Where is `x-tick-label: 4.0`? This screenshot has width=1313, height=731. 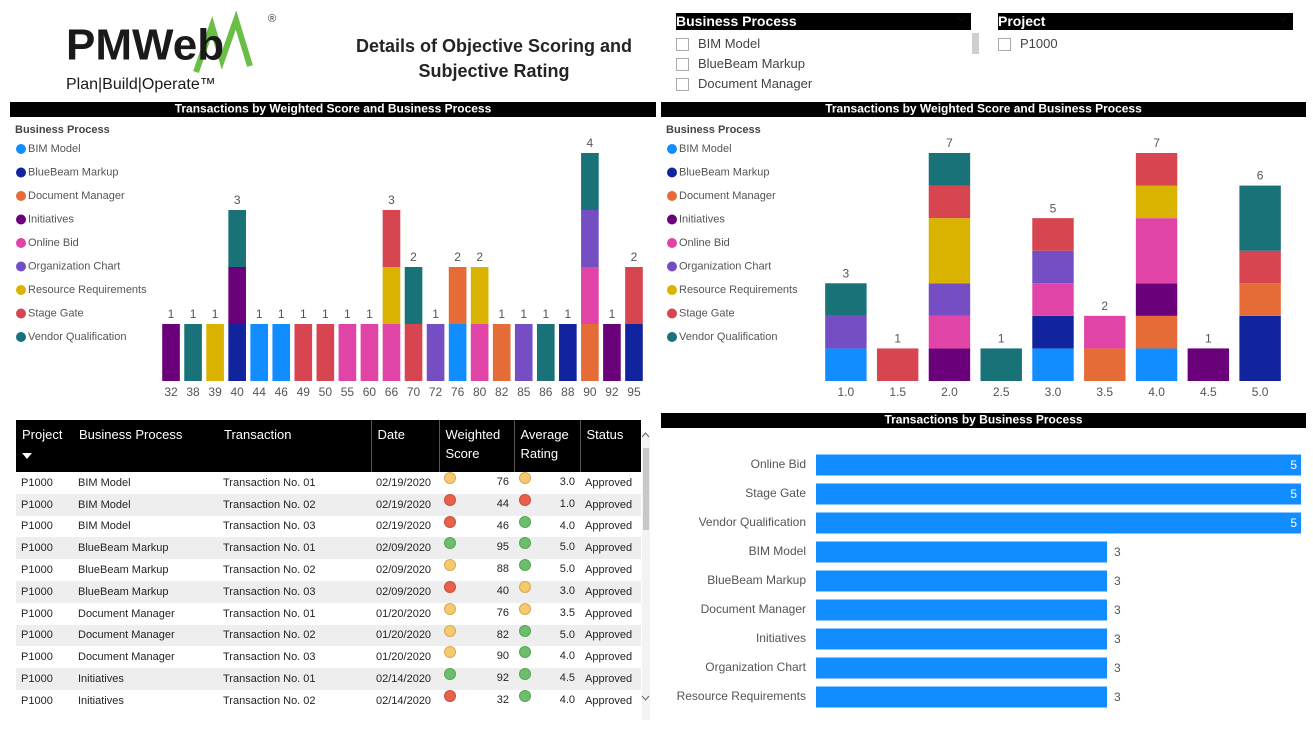 x-tick-label: 4.0 is located at coordinates (1156, 392).